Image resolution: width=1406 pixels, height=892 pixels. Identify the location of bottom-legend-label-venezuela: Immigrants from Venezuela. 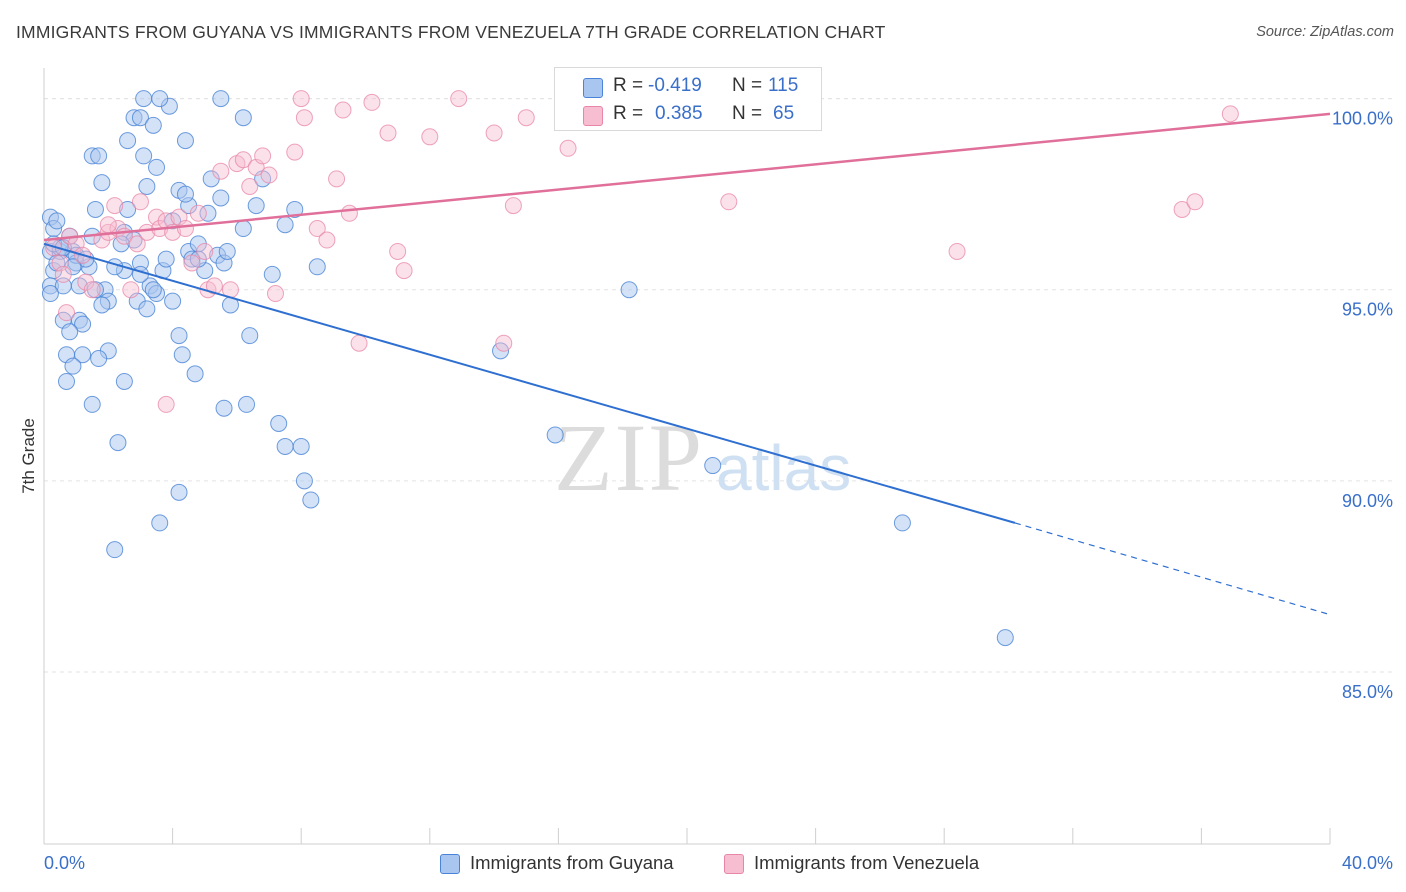
(867, 862).